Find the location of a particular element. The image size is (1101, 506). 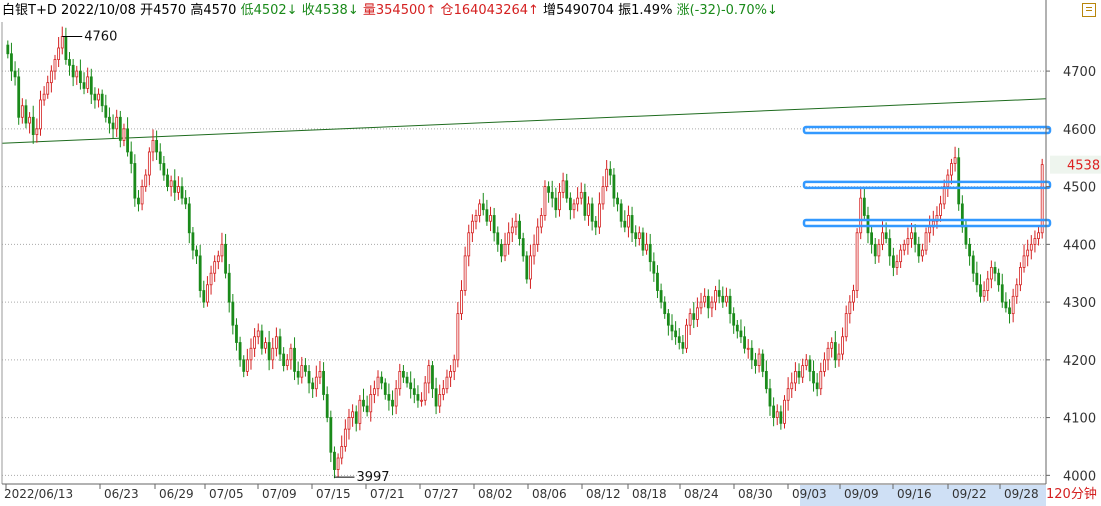

trend-layer is located at coordinates (524, 121).